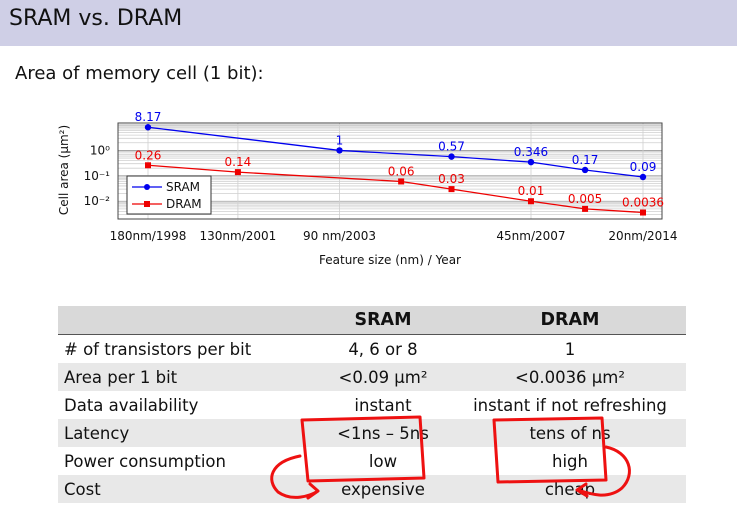  Describe the element at coordinates (570, 461) in the screenshot. I see `dram-cell: high` at that location.